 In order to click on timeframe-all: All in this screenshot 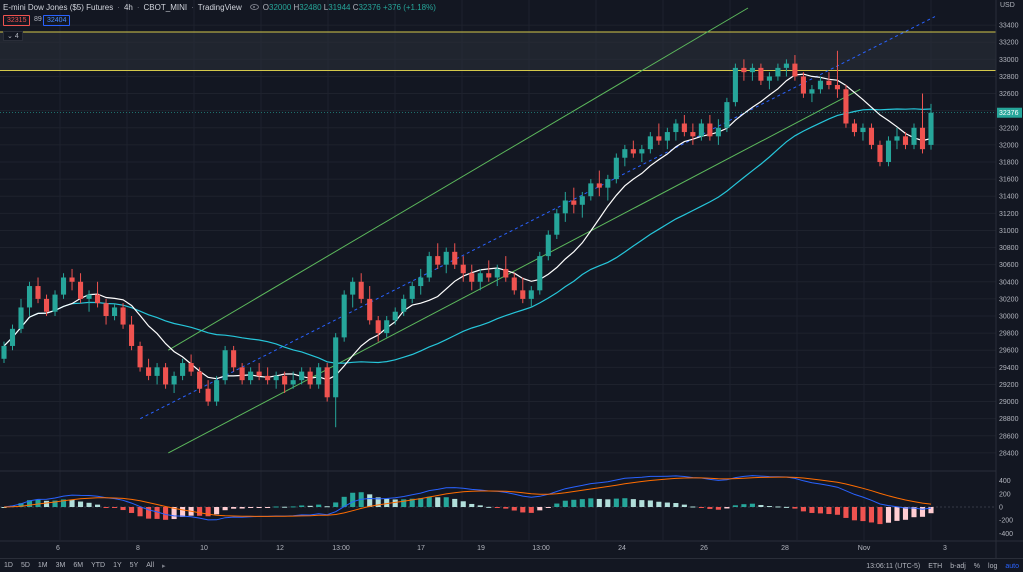, I will do `click(150, 565)`.